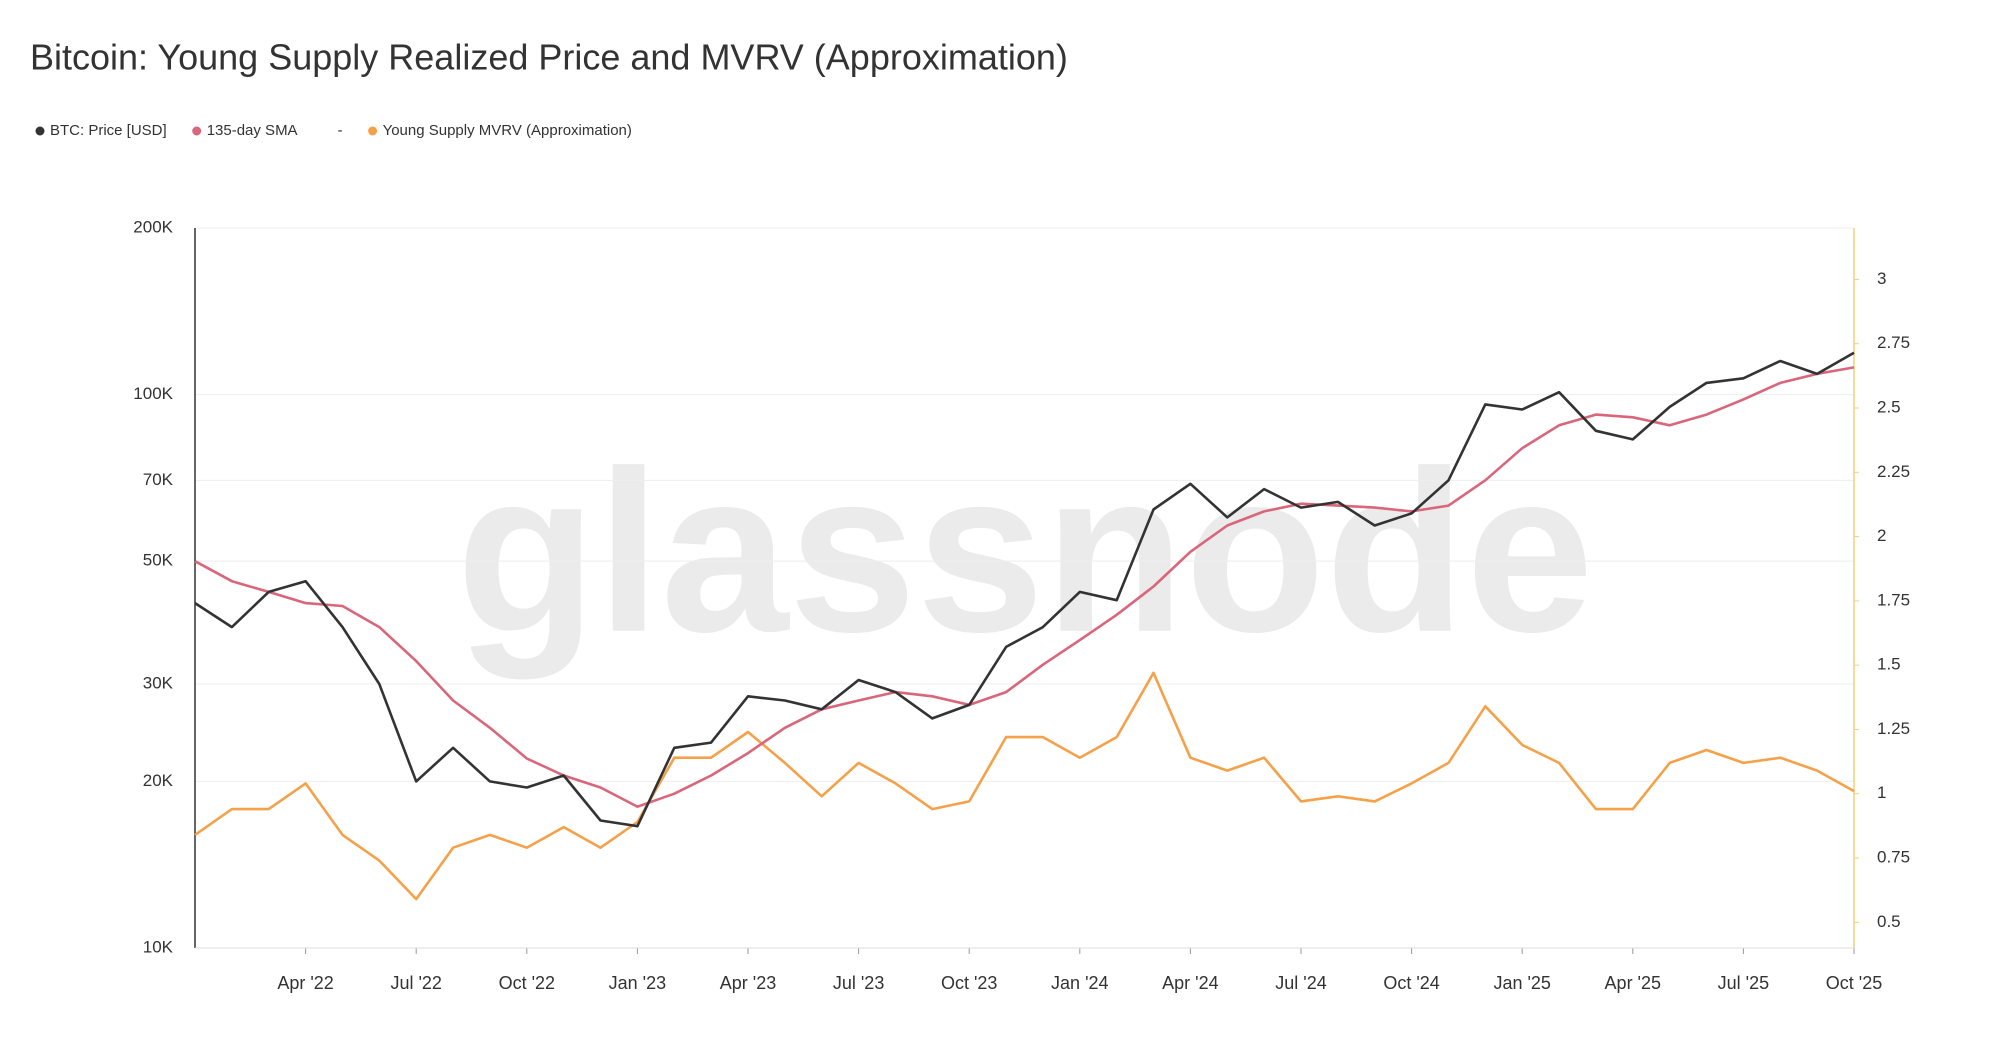  What do you see at coordinates (108, 130) in the screenshot?
I see `legend-label: BTC: Price [USD]` at bounding box center [108, 130].